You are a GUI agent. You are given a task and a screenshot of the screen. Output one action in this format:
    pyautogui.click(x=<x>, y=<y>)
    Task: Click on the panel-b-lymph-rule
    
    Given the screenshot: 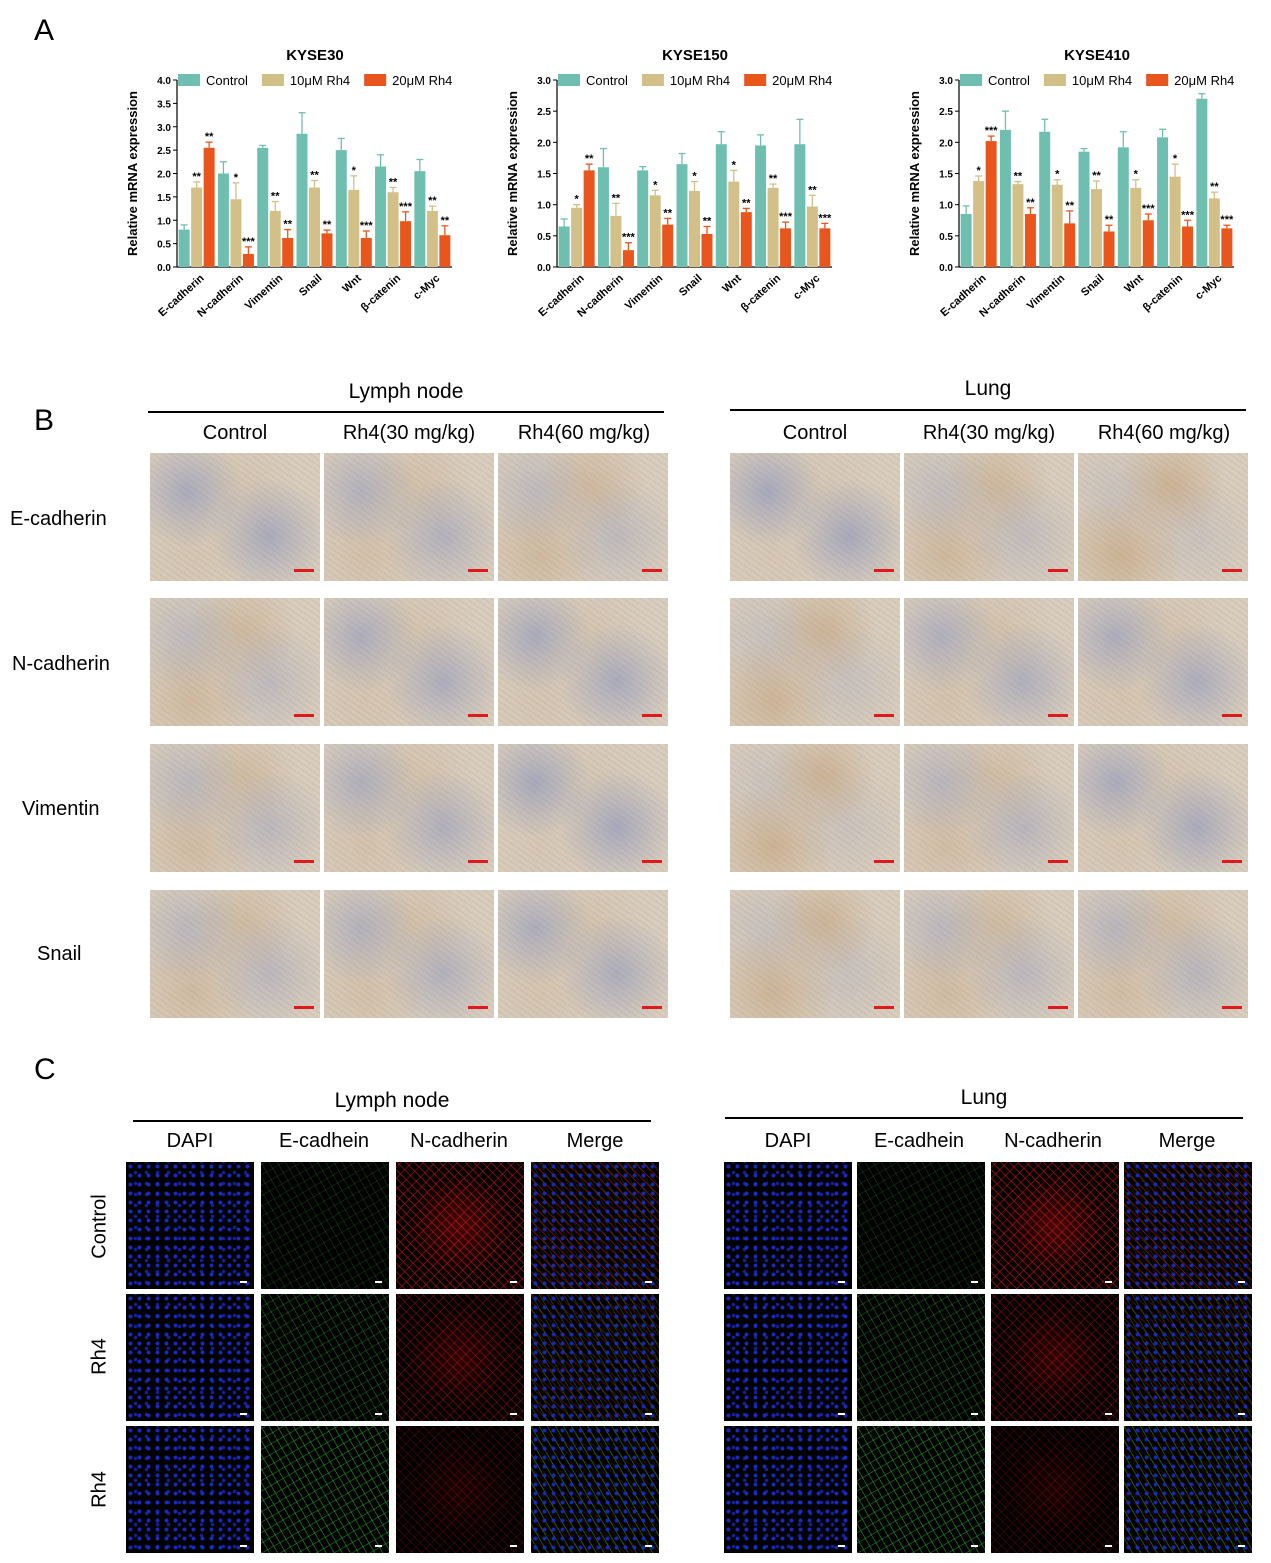 What is the action you would take?
    pyautogui.click(x=406, y=412)
    